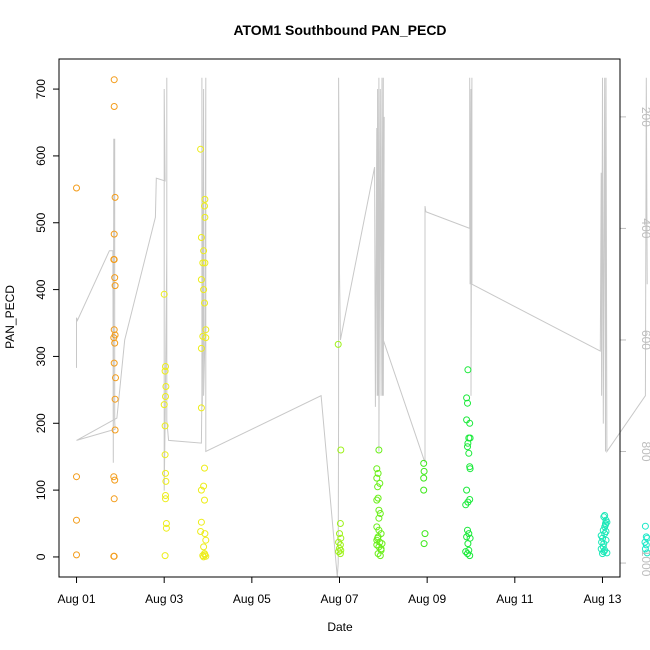 This screenshot has width=650, height=650. I want to click on y-axis-label: PAN_PECD, so click(10, 317).